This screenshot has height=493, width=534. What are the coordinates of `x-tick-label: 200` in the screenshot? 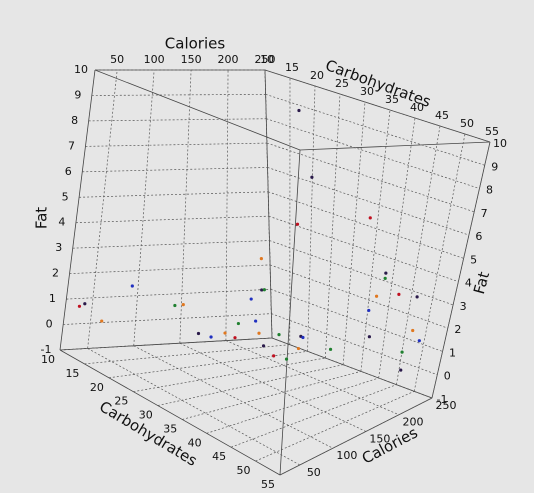 It's located at (228, 59).